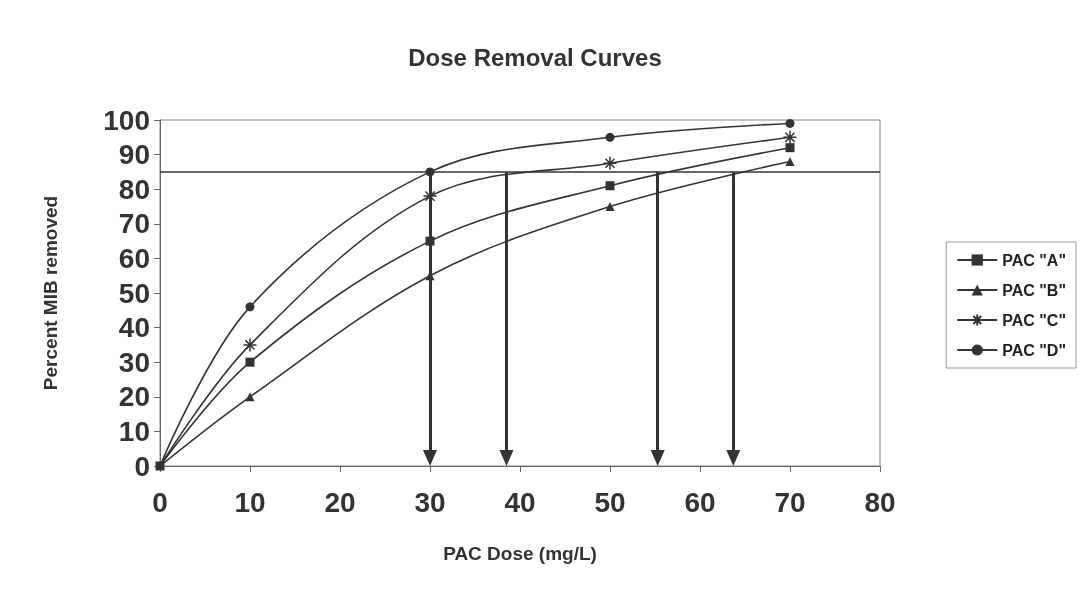  I want to click on chart-title: Dose Removal Curves, so click(535, 57).